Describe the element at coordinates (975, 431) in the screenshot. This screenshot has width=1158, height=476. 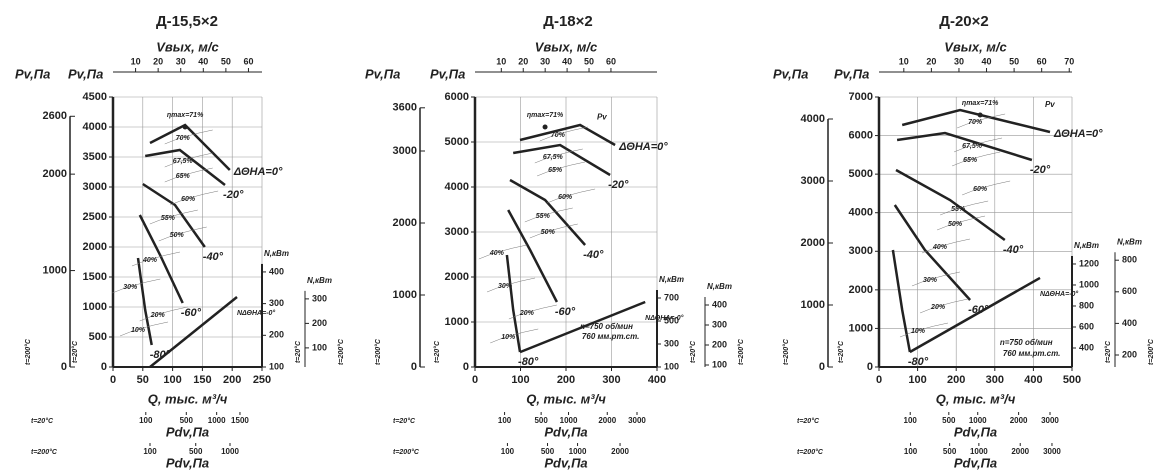
I see `pdv-label: Pdv,Па` at that location.